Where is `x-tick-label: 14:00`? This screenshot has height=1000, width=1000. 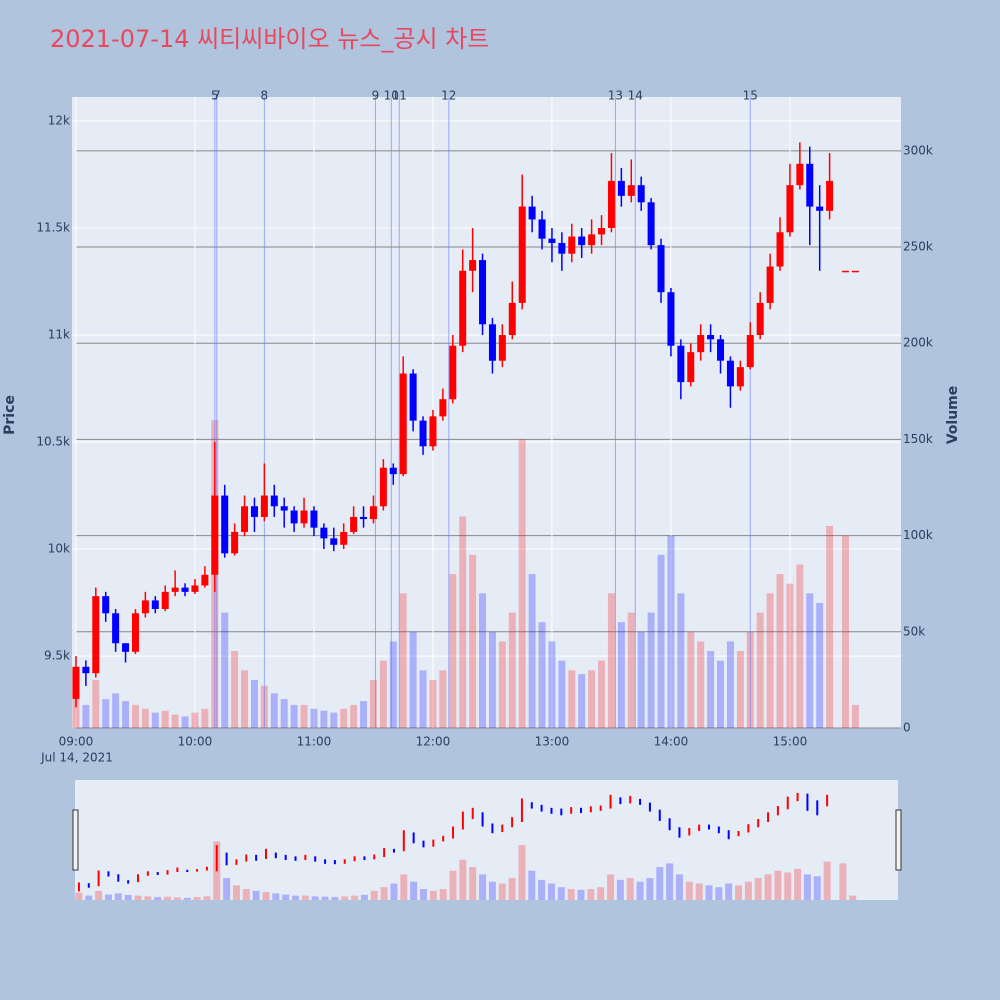 x-tick-label: 14:00 is located at coordinates (671, 742).